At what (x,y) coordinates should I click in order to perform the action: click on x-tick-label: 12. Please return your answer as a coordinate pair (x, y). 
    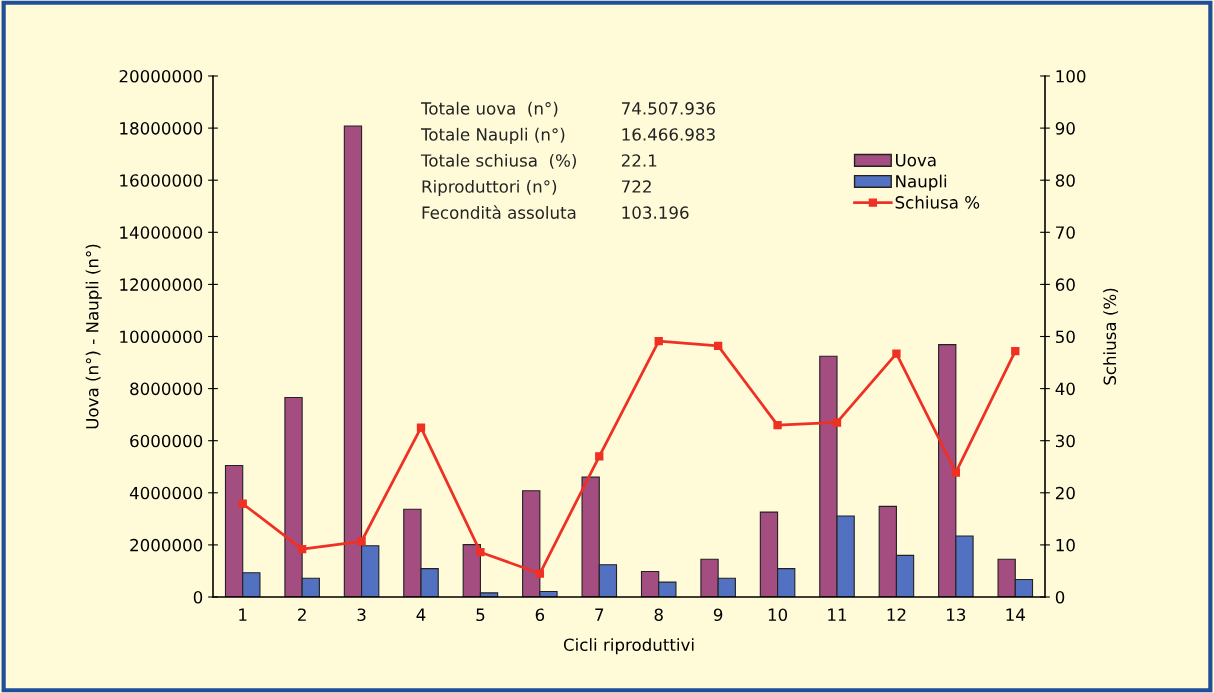
    Looking at the image, I should click on (896, 614).